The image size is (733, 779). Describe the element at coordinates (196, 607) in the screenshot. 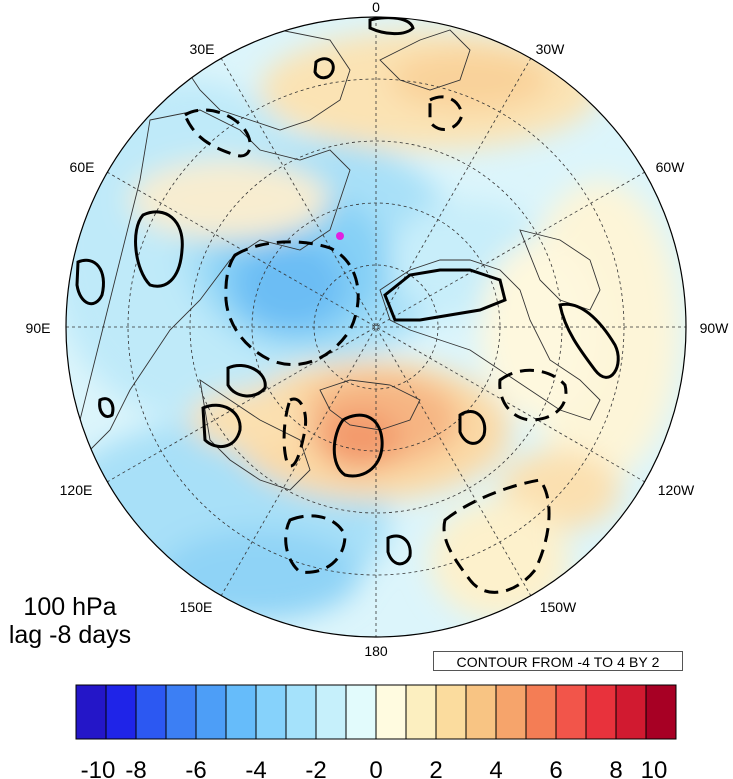

I see `lon-label-150e: 150E` at that location.